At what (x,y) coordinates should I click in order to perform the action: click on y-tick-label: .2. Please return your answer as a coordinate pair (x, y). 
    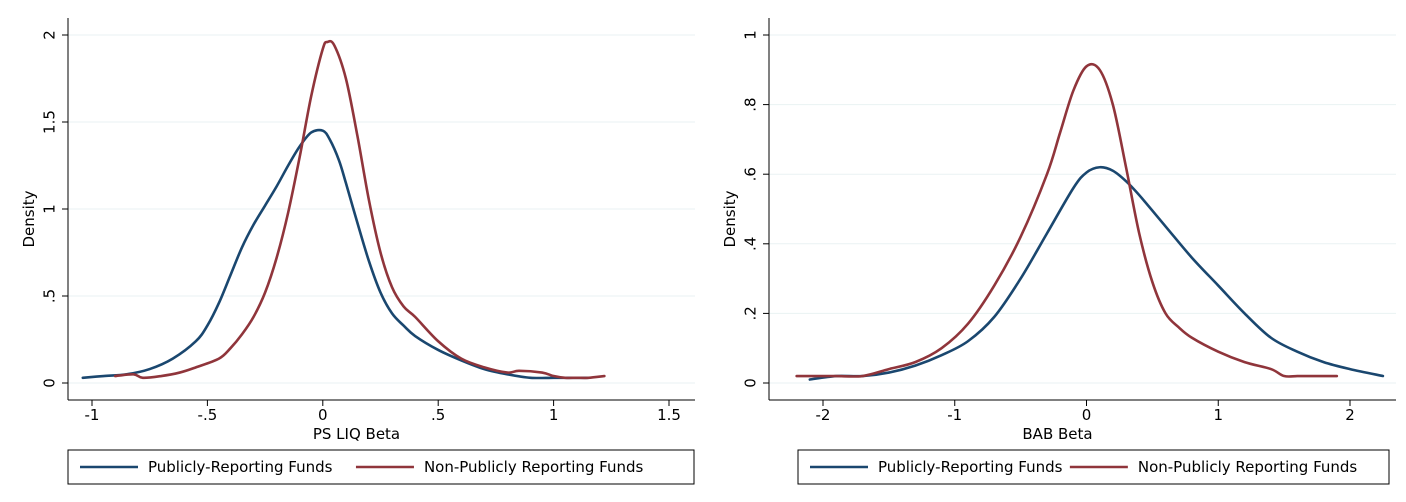
    Looking at the image, I should click on (751, 313).